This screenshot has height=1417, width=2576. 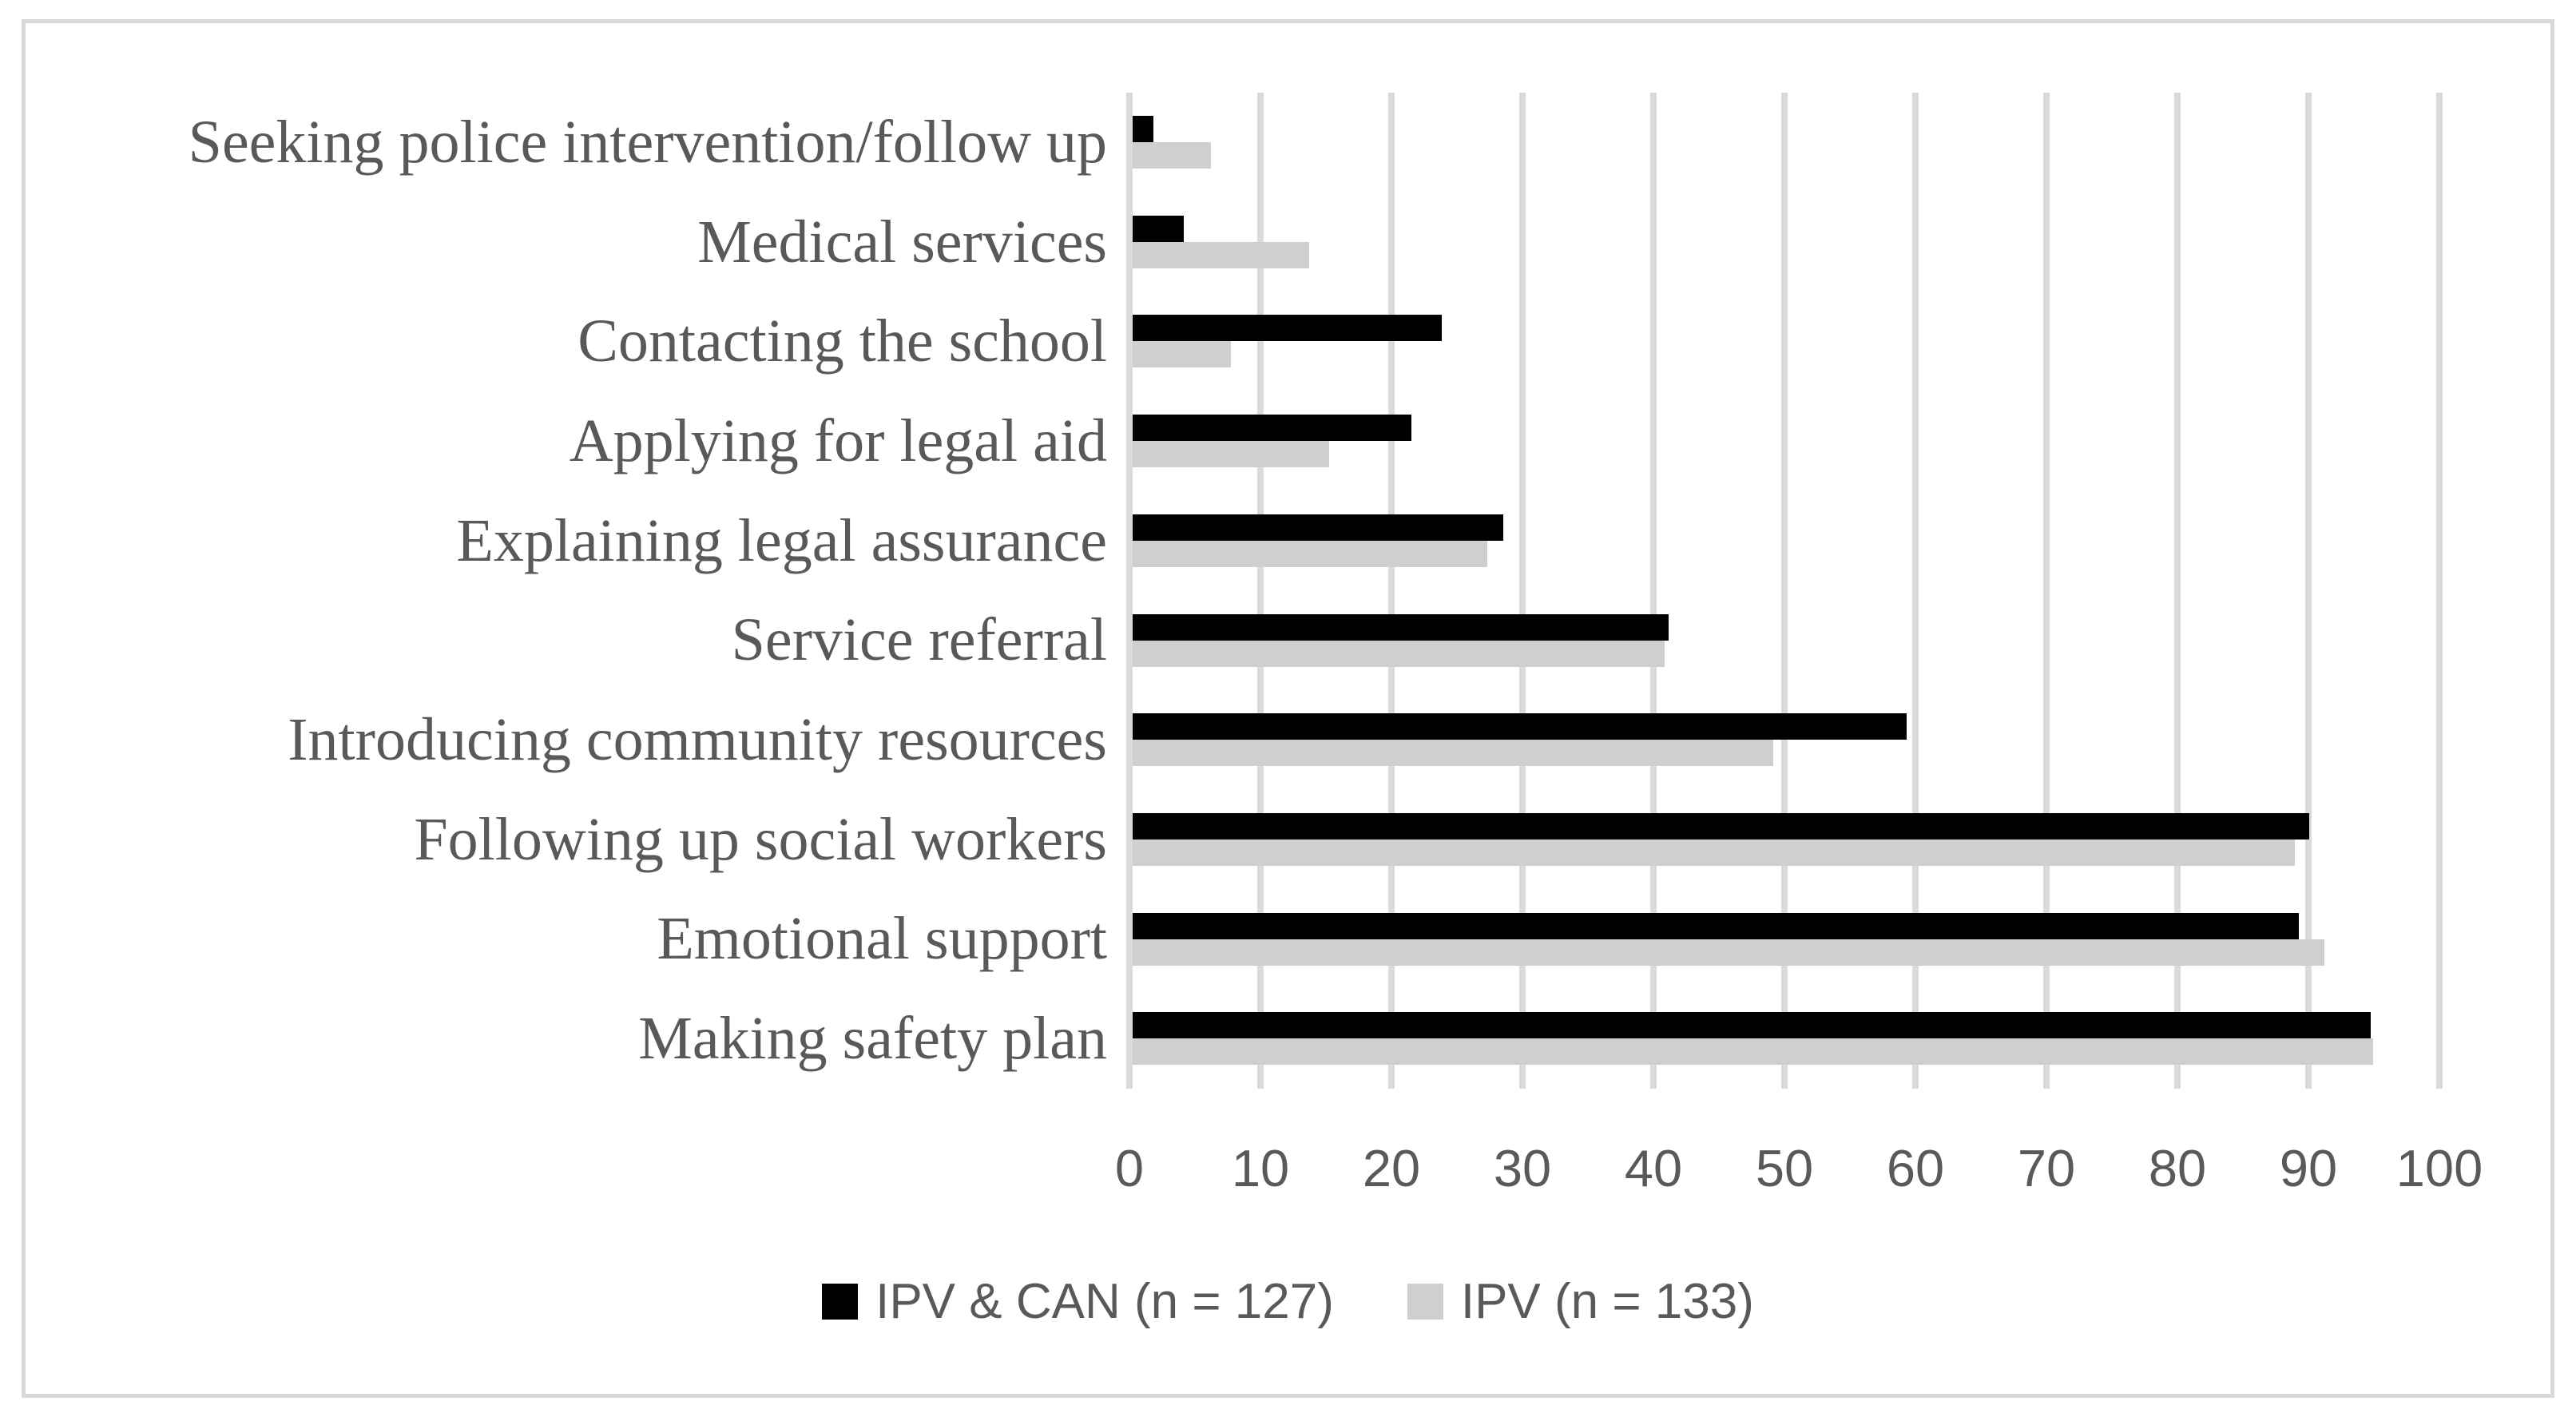 What do you see at coordinates (1129, 1168) in the screenshot?
I see `x-tick-label: 0` at bounding box center [1129, 1168].